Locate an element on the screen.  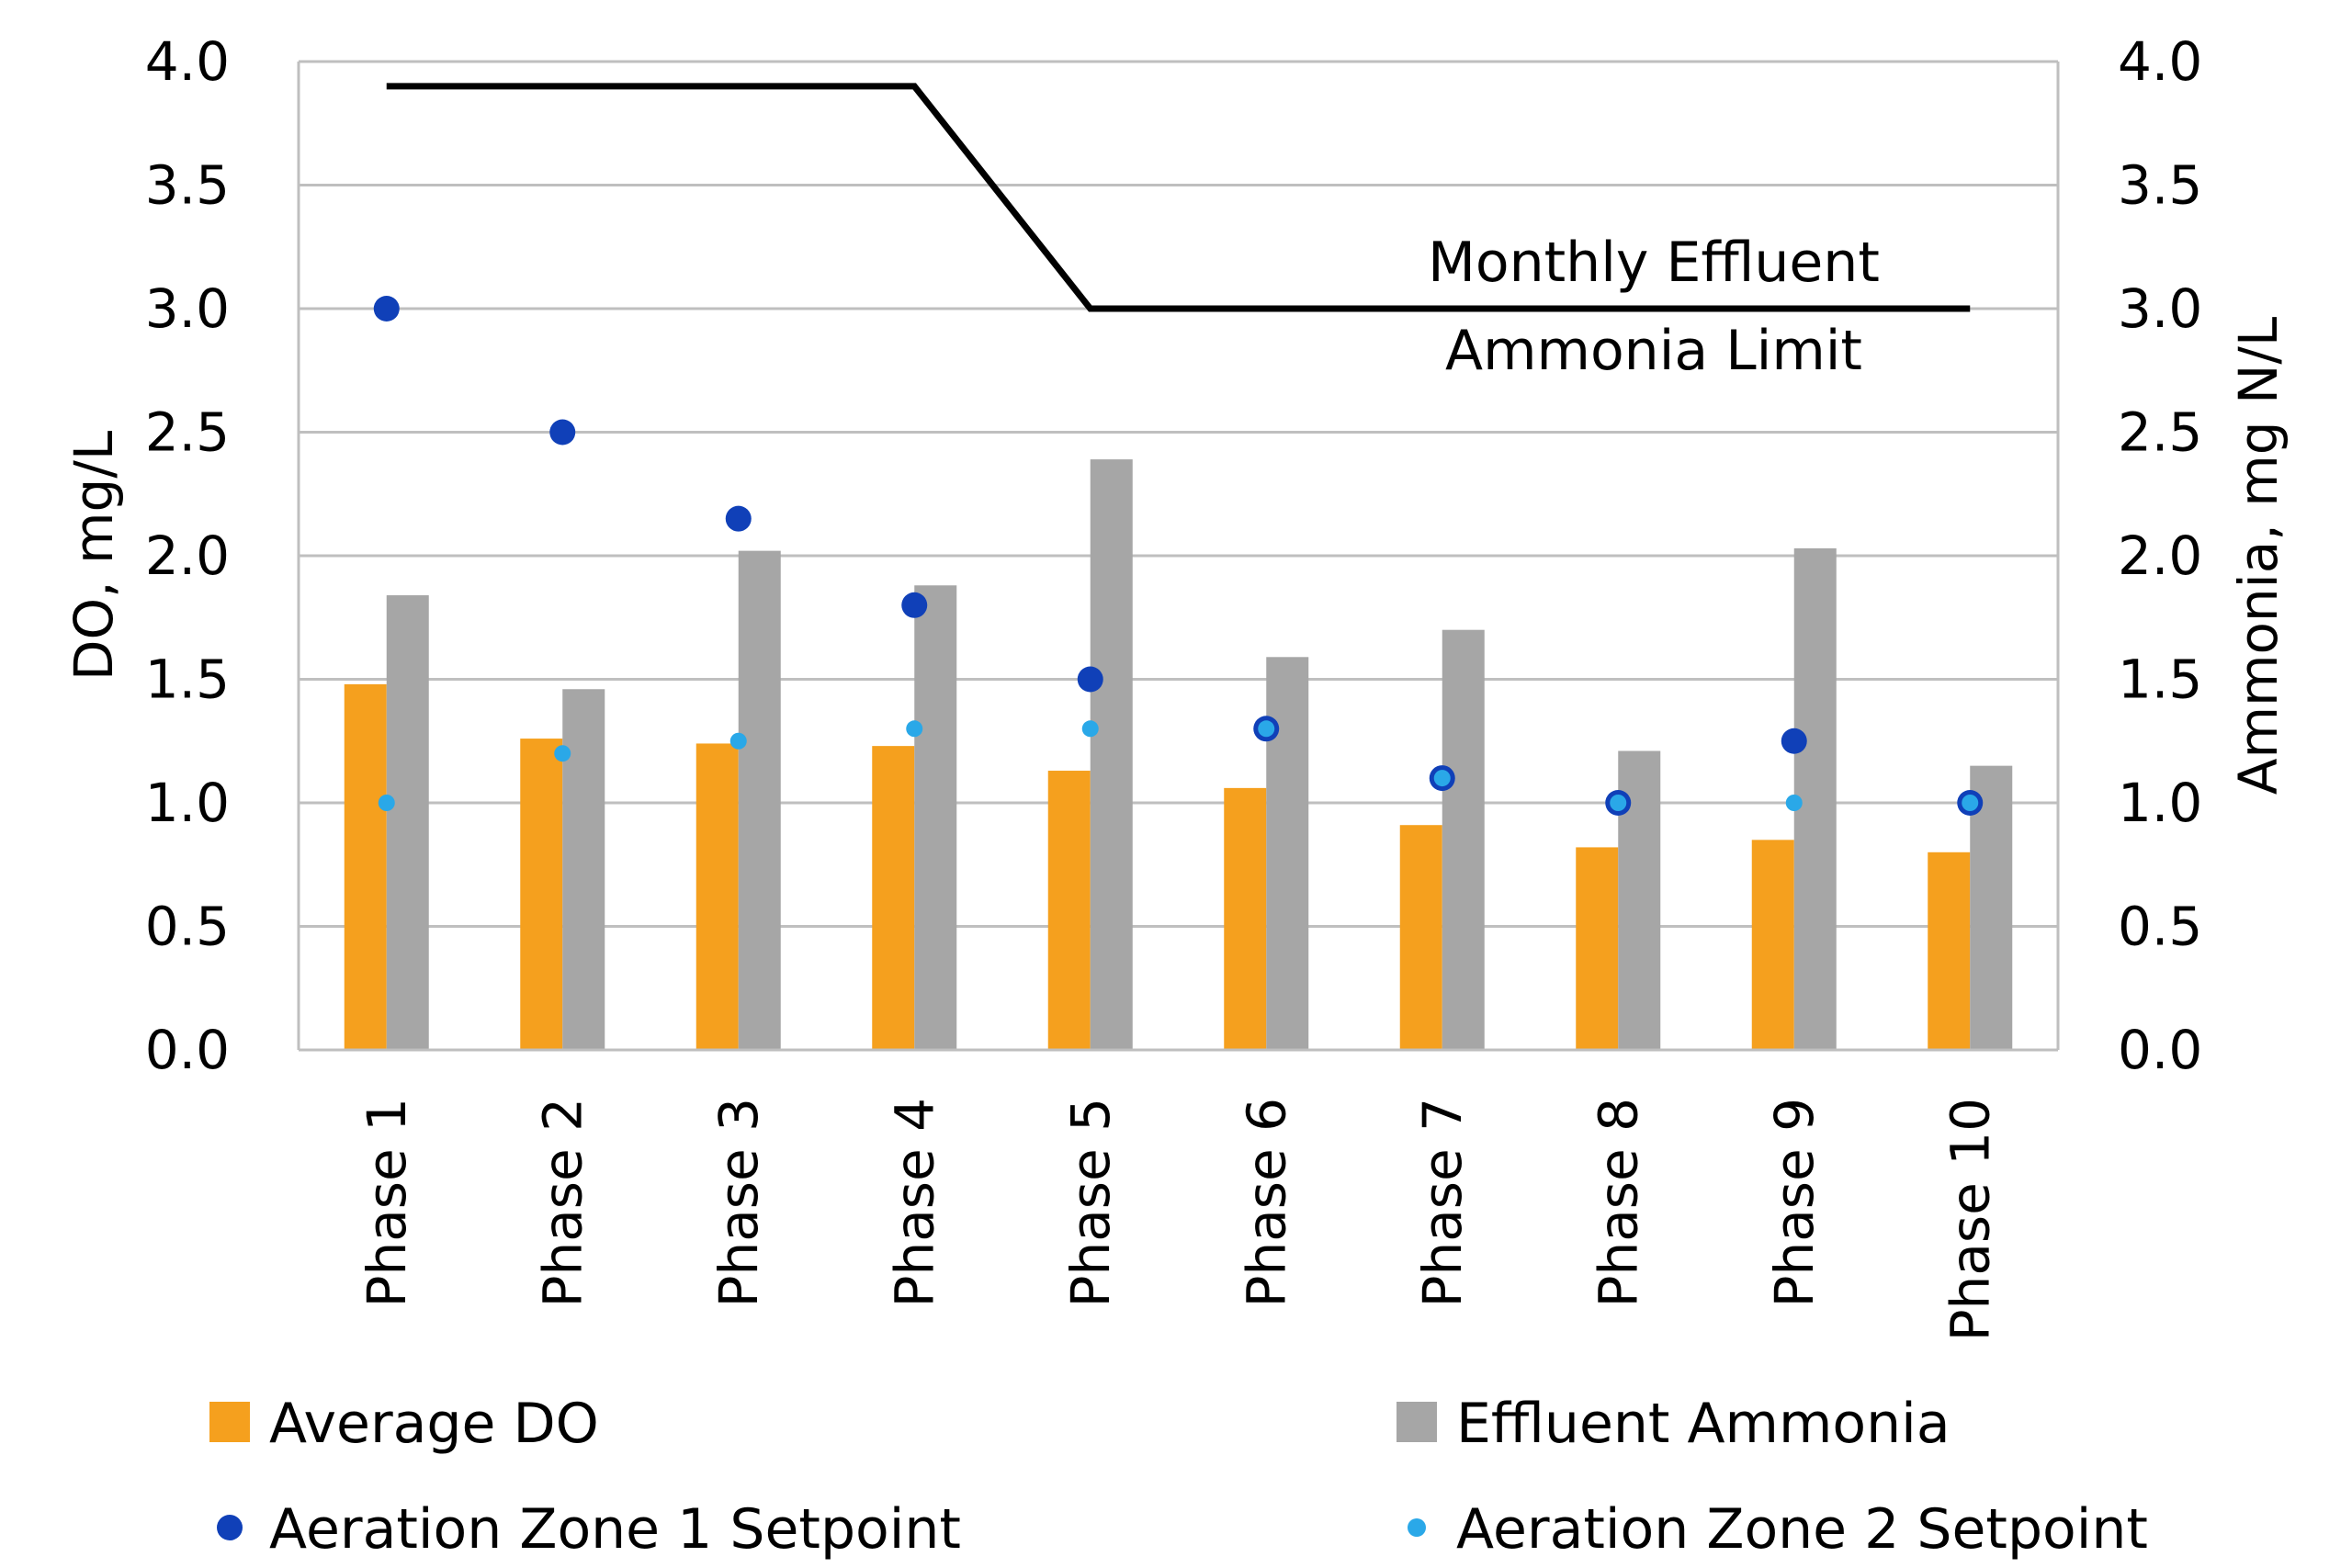
legend-label: Effluent Ammonia is located at coordinates (1703, 1424).